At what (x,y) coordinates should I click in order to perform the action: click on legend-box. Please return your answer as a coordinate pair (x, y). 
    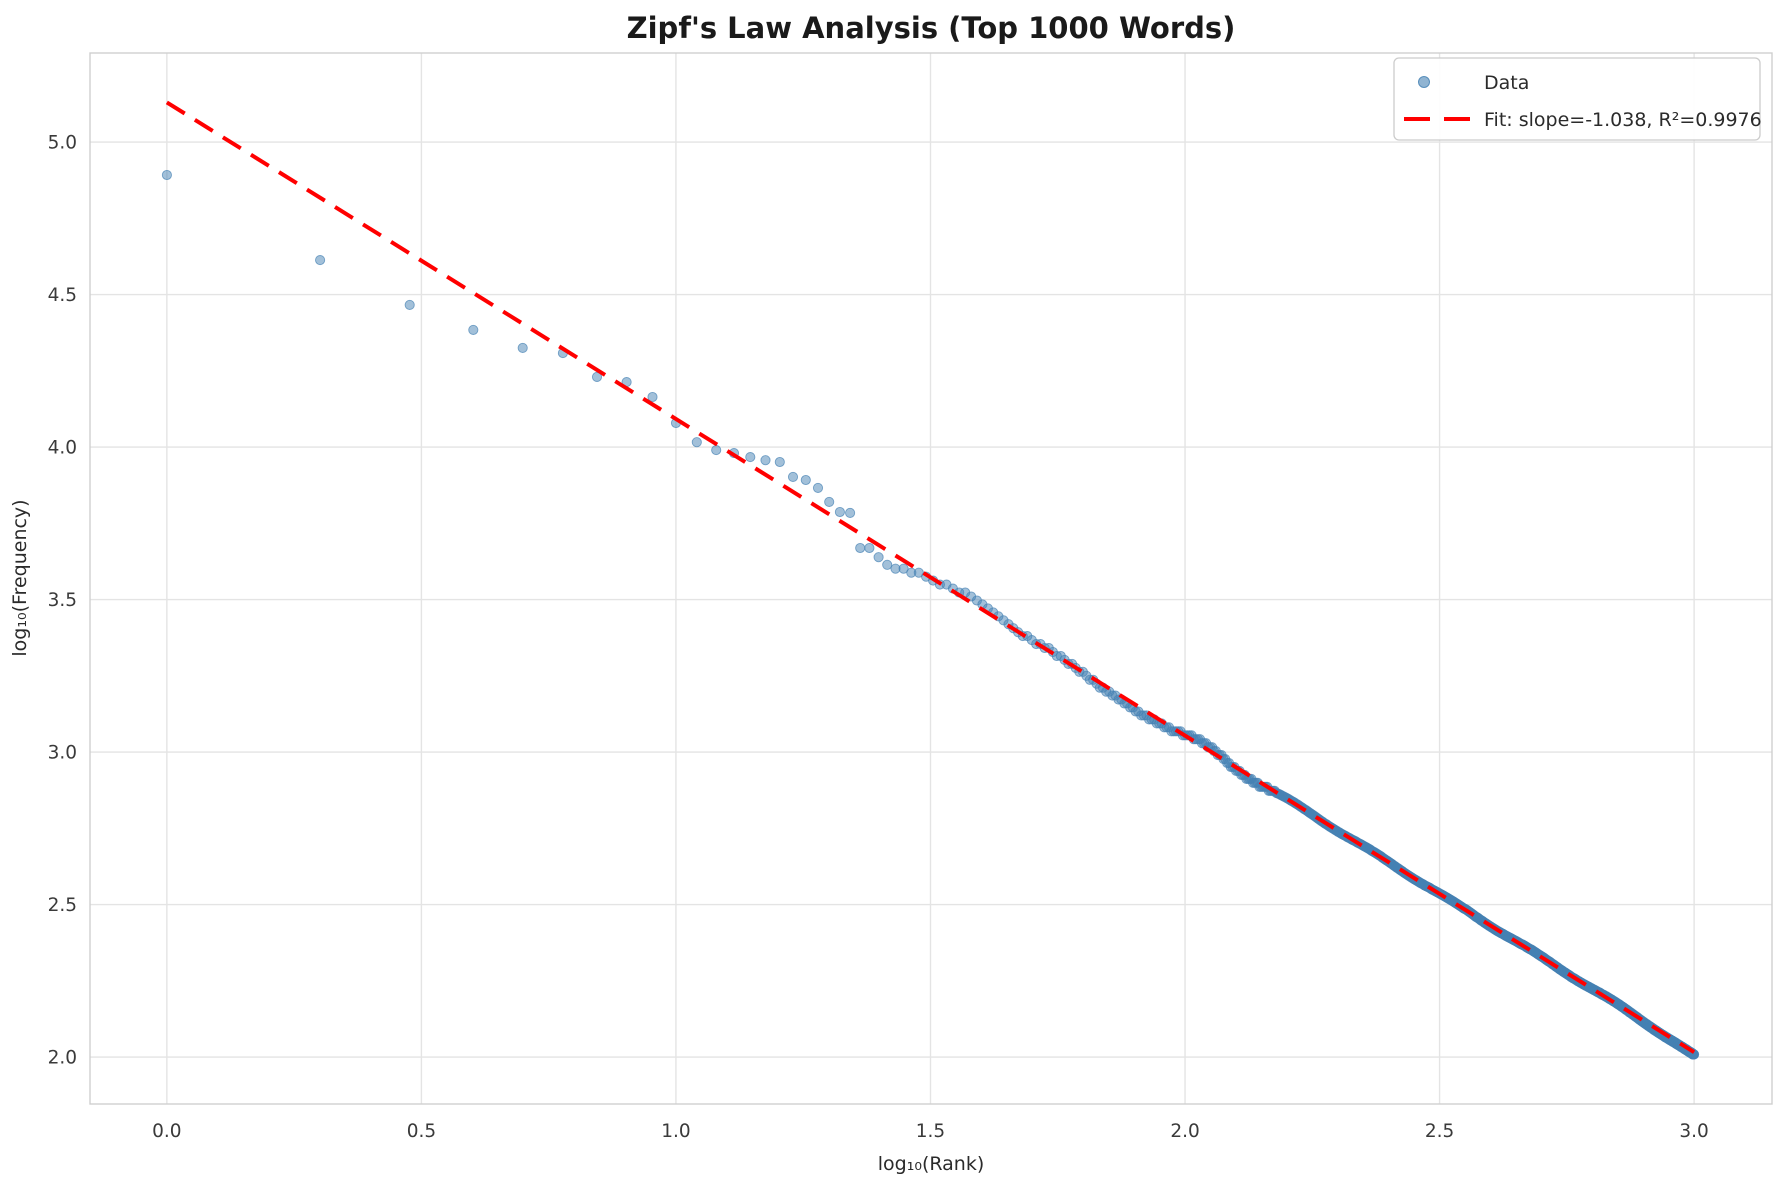
    Looking at the image, I should click on (1577, 99).